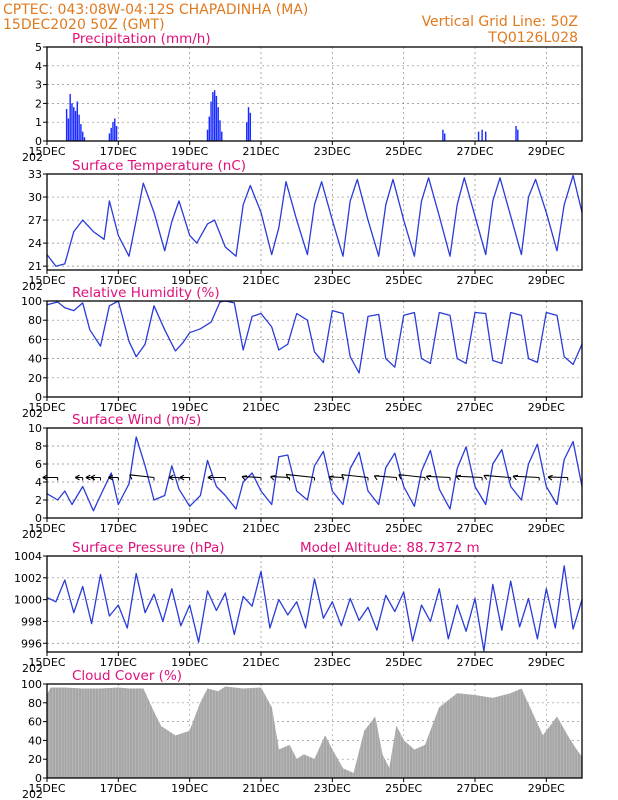  What do you see at coordinates (31, 621) in the screenshot?
I see `y-tick-label: 998` at bounding box center [31, 621].